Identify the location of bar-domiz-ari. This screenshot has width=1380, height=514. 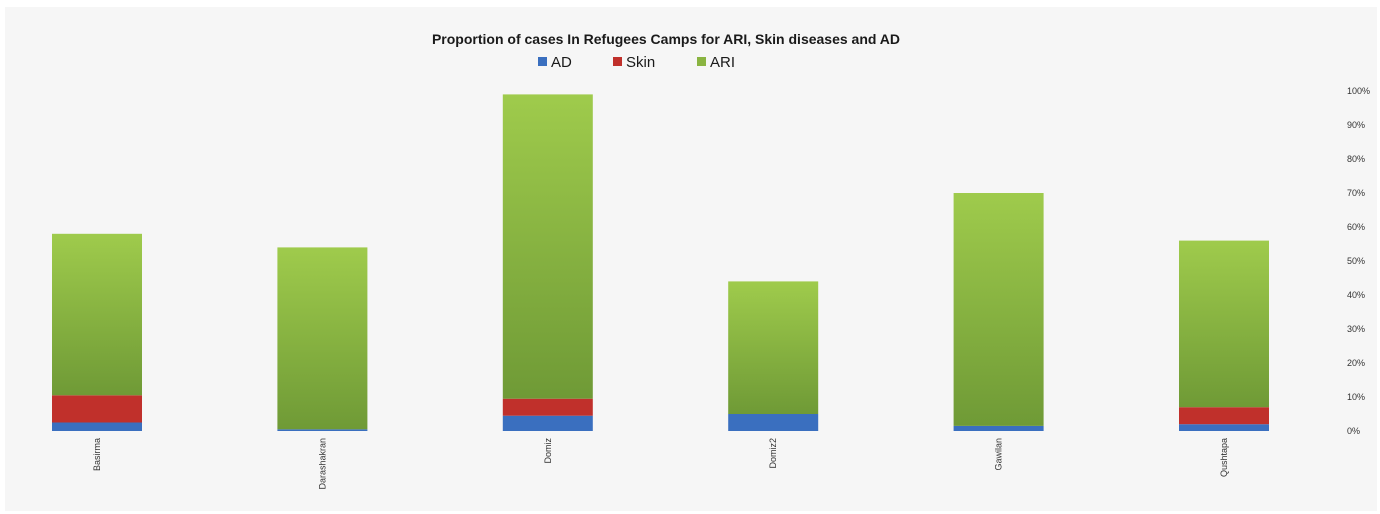
(547, 246).